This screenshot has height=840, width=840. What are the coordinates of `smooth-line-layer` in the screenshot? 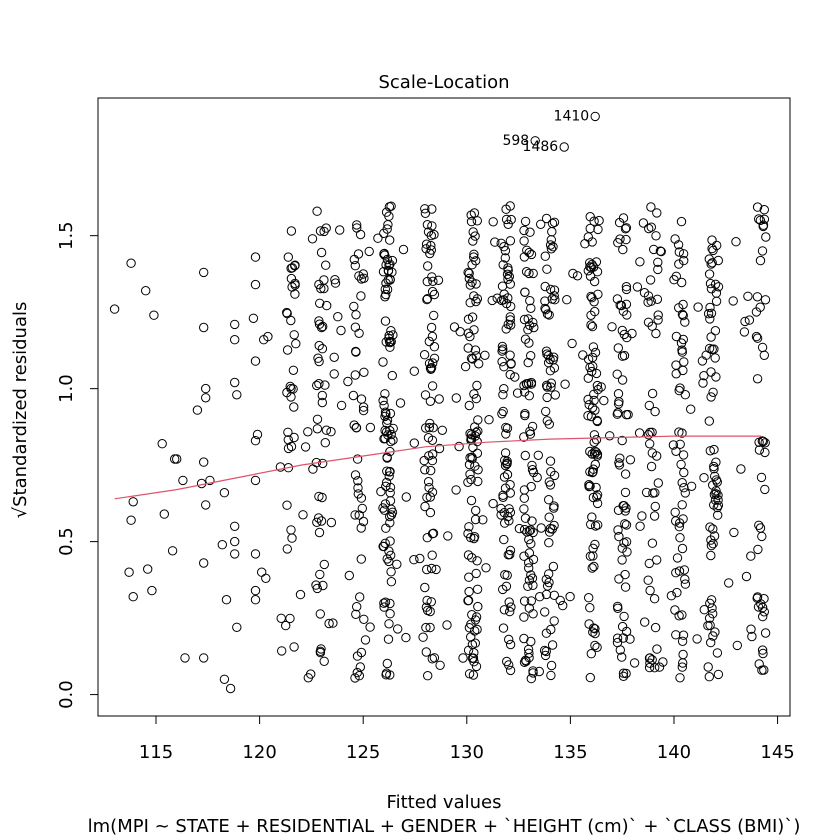 It's located at (437, 467).